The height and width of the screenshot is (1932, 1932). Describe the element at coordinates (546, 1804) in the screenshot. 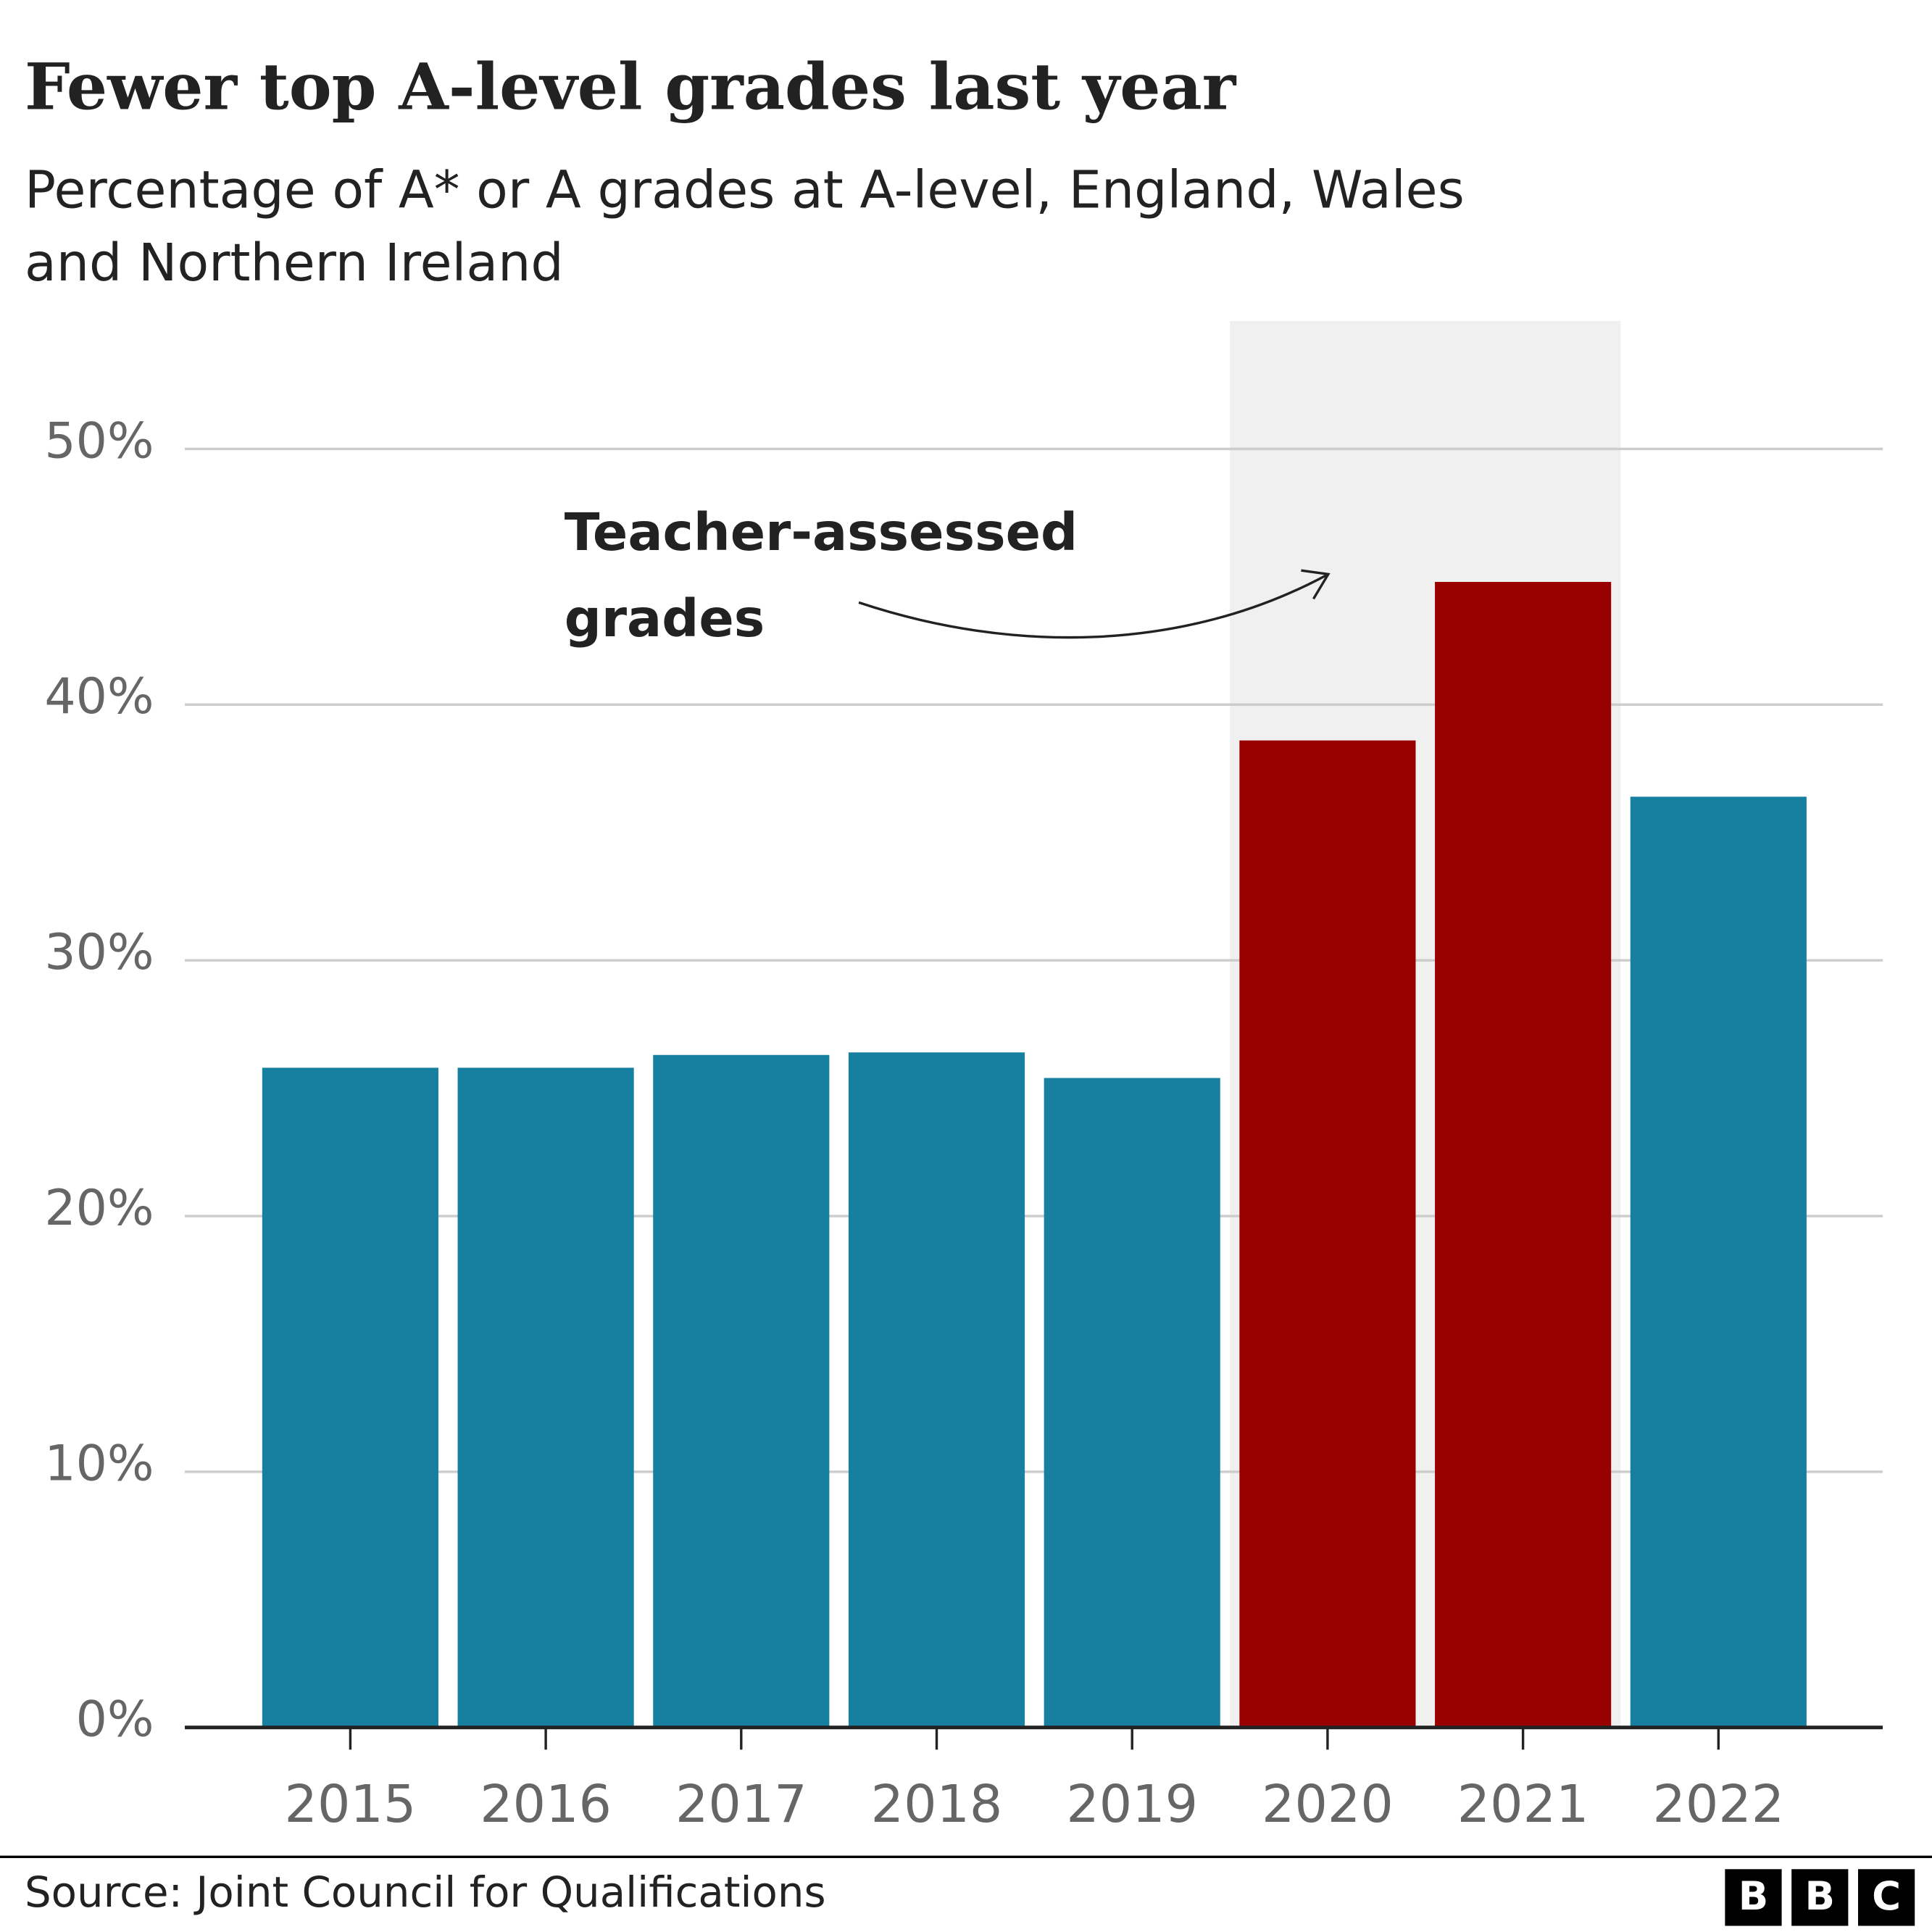

I see `x-tick-label: 2016` at that location.